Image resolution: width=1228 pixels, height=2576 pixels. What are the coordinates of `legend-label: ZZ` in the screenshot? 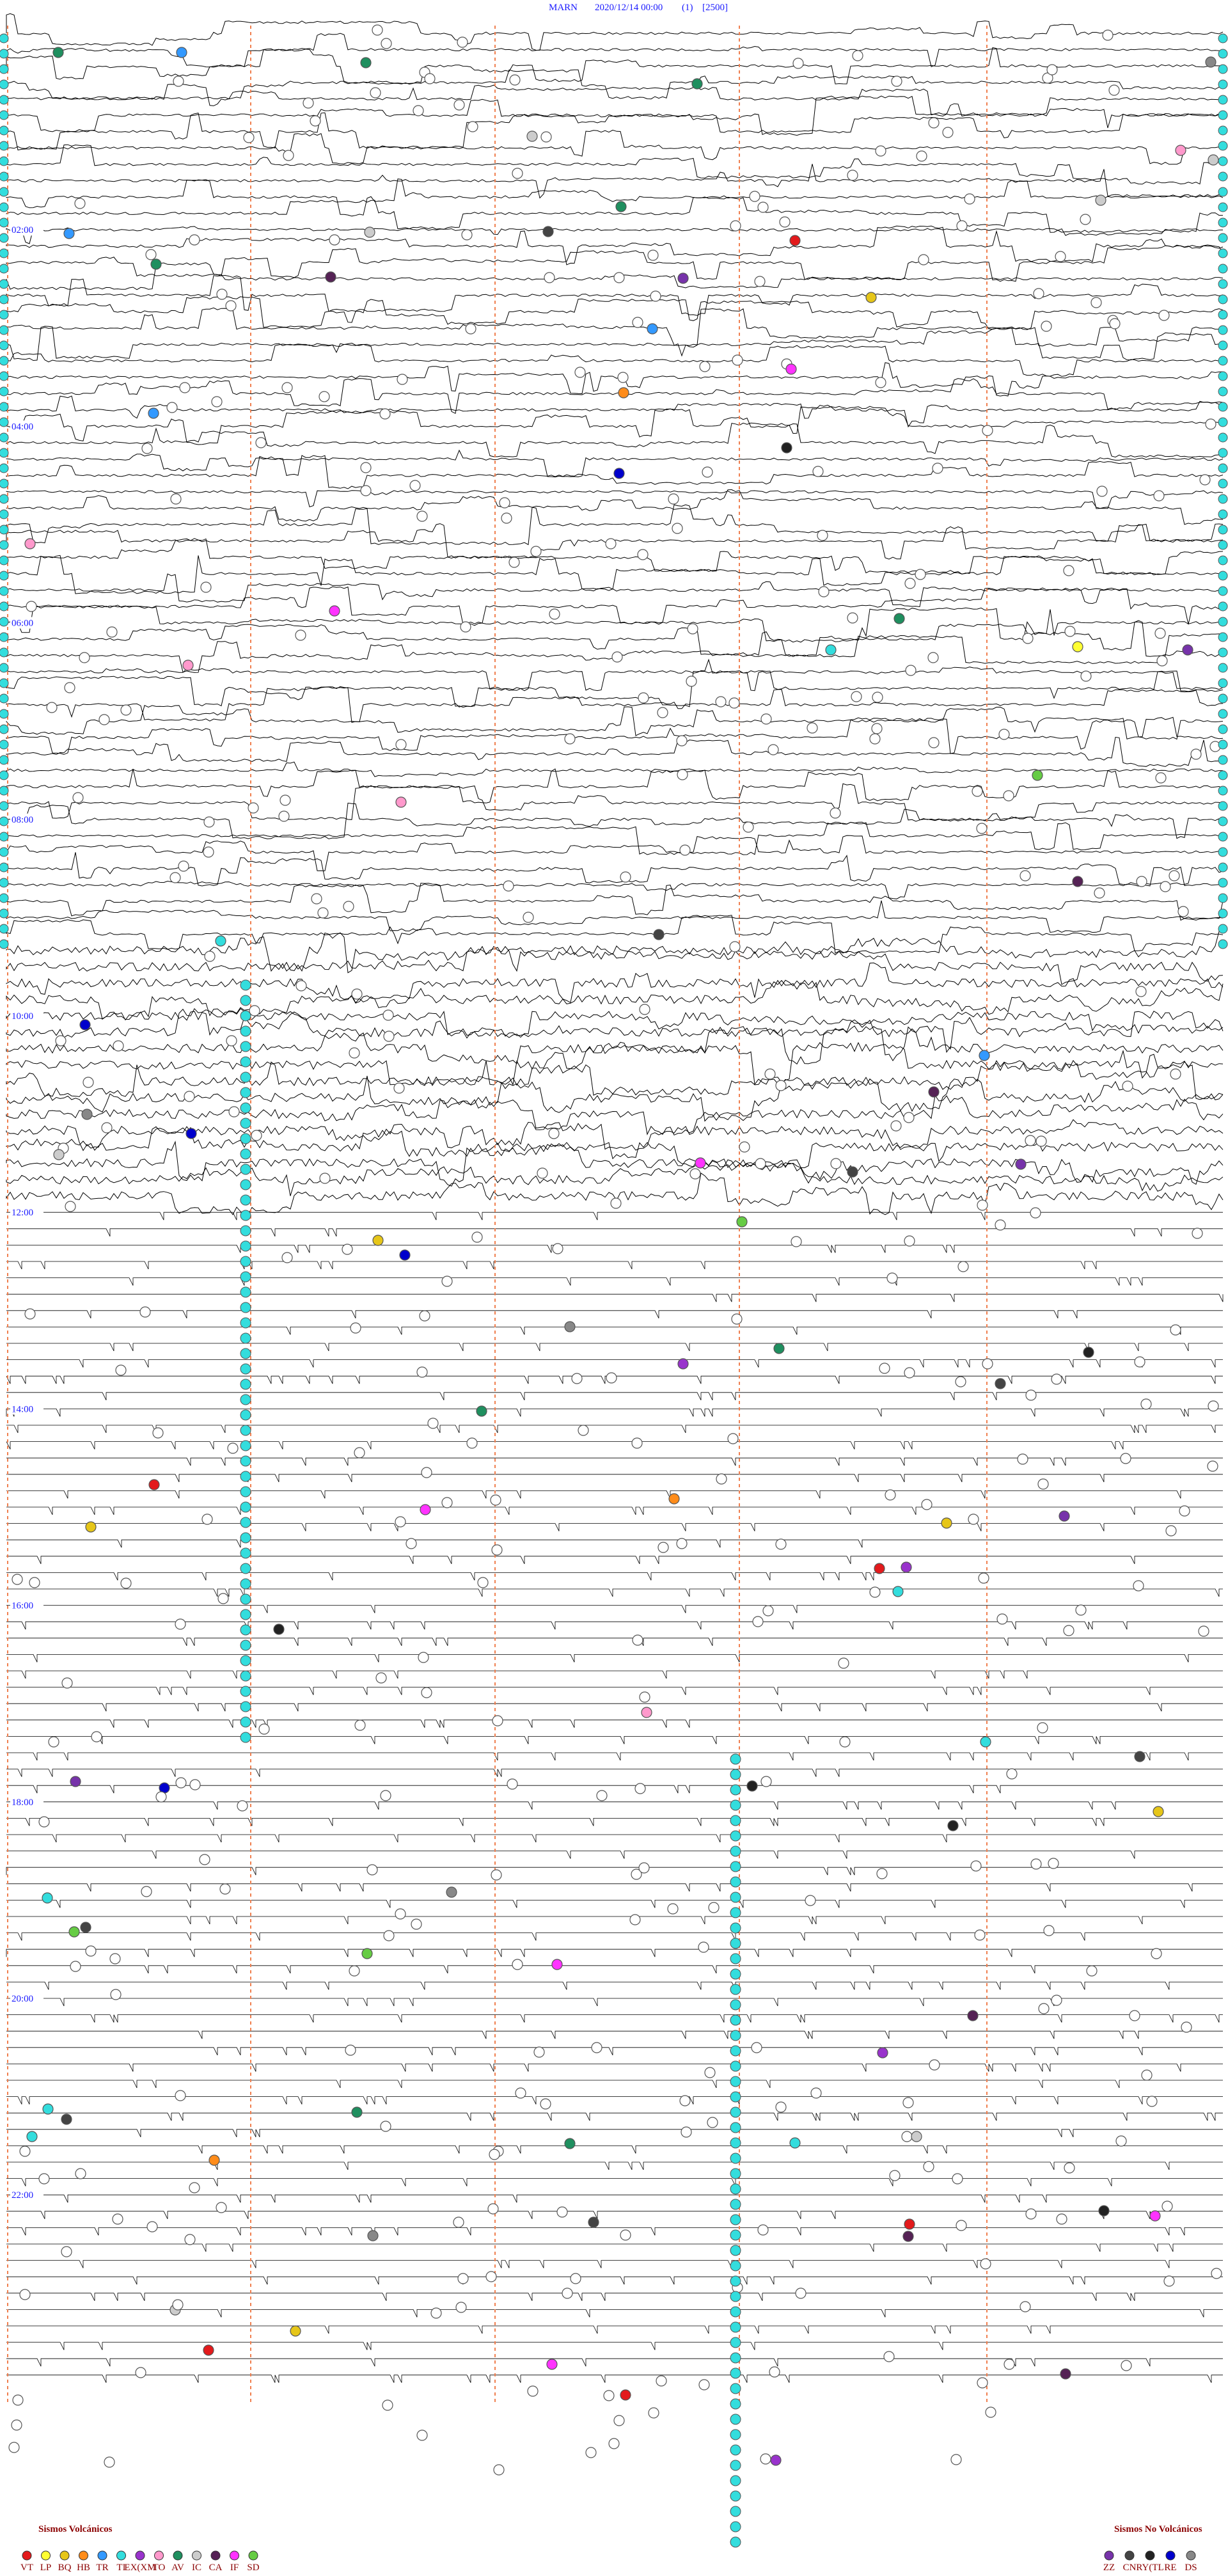 It's located at (1109, 2568).